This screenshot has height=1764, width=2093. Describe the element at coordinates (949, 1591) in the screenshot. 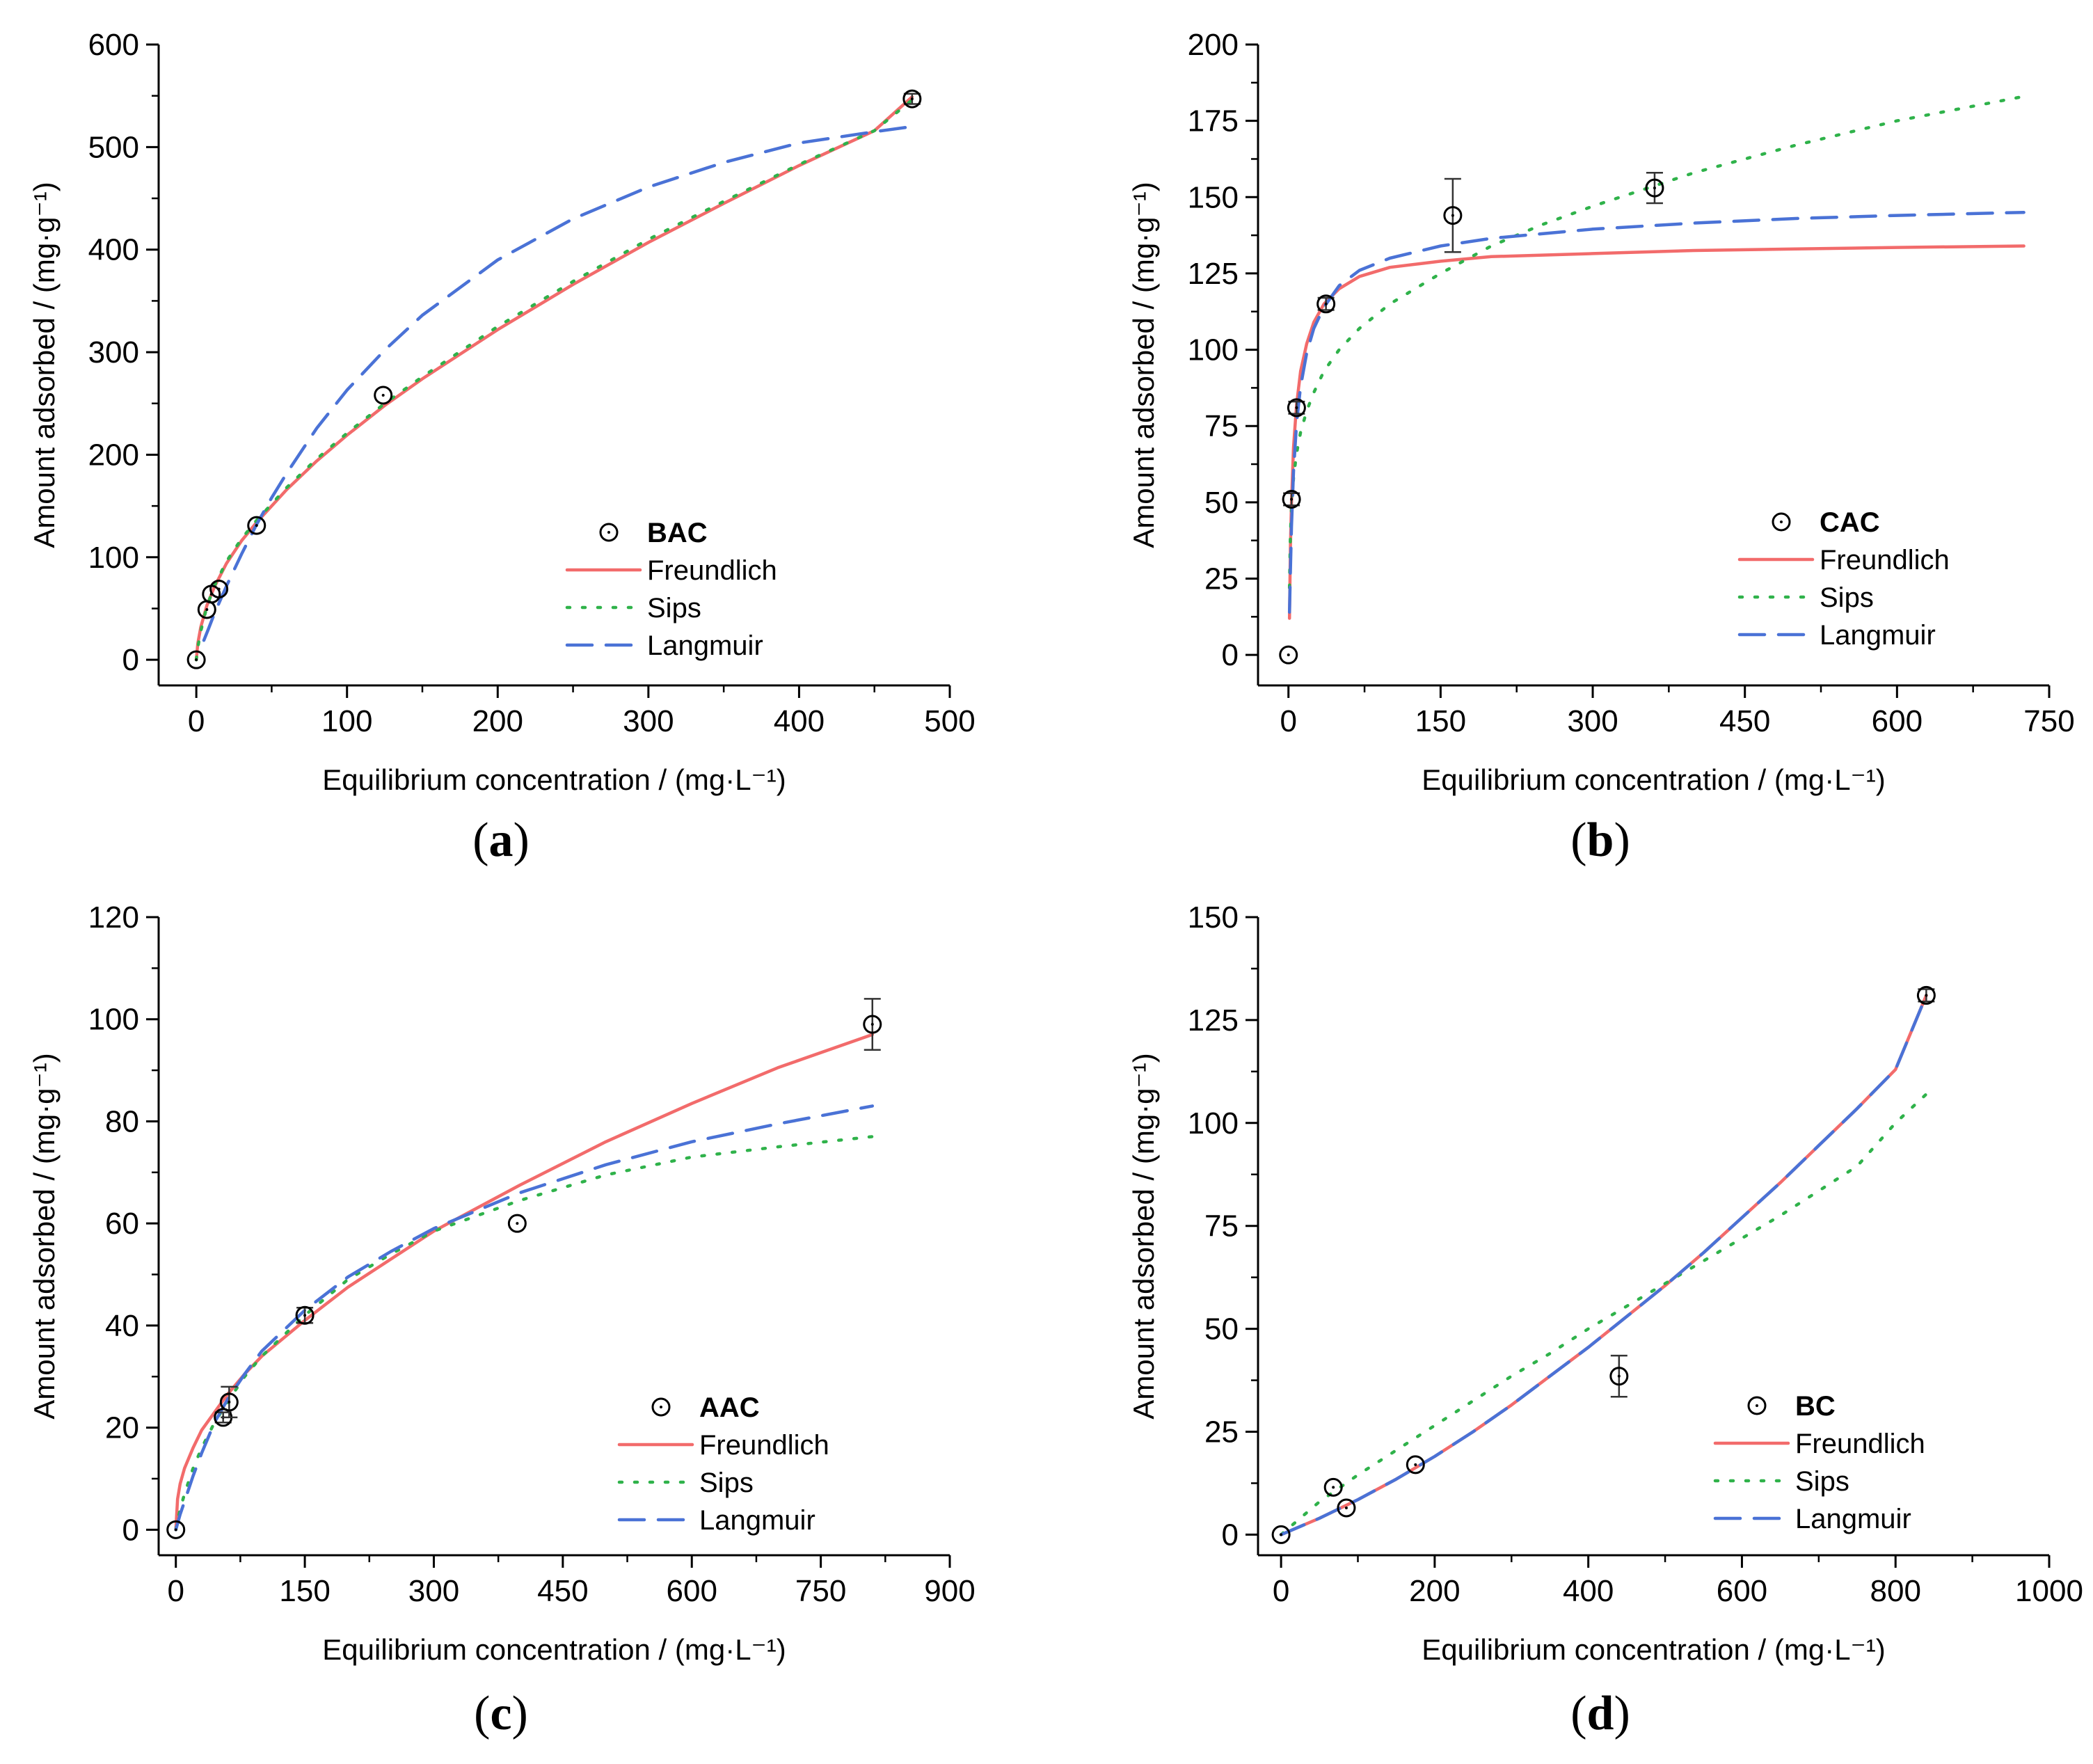

I see `x-tick-label: 900` at that location.